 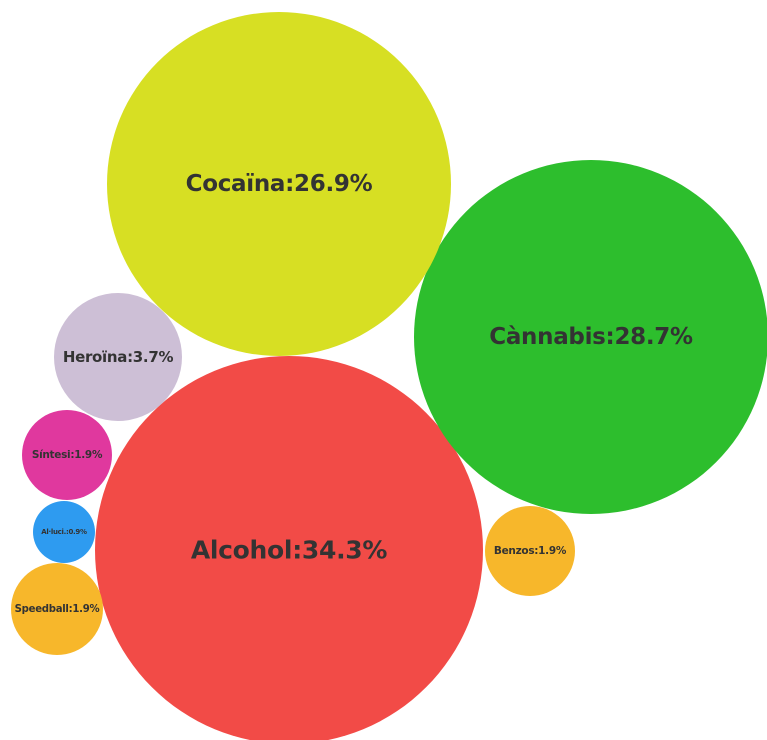 I want to click on bubble-circle-speedball, so click(x=57, y=609).